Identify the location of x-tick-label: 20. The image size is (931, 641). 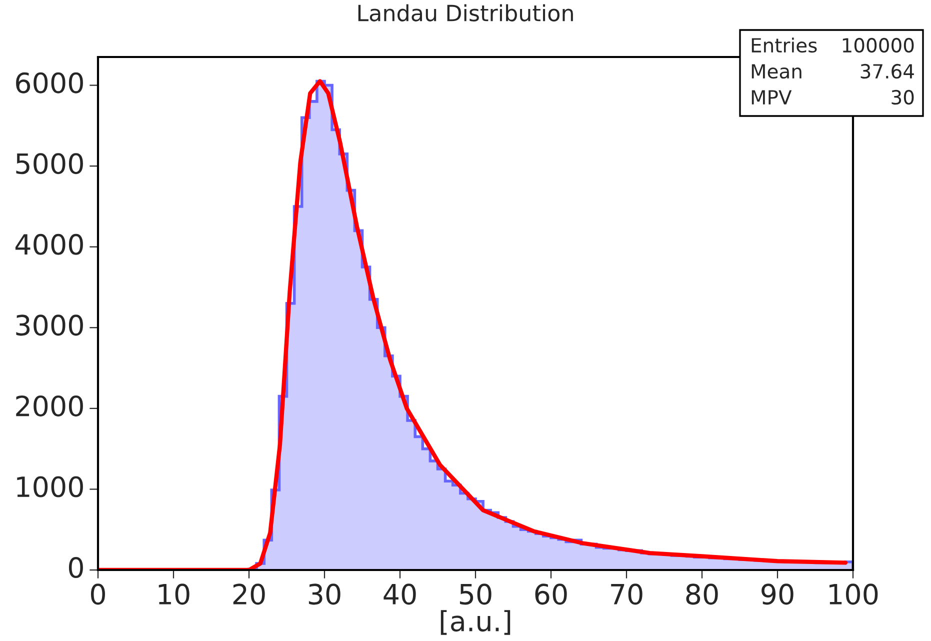
(249, 594).